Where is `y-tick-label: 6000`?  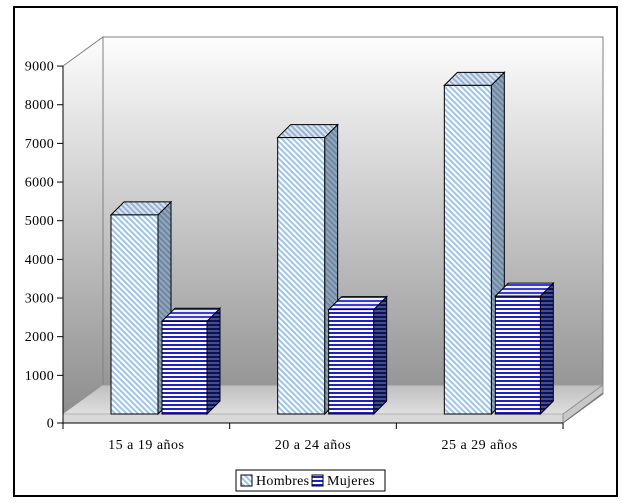 y-tick-label: 6000 is located at coordinates (39, 183).